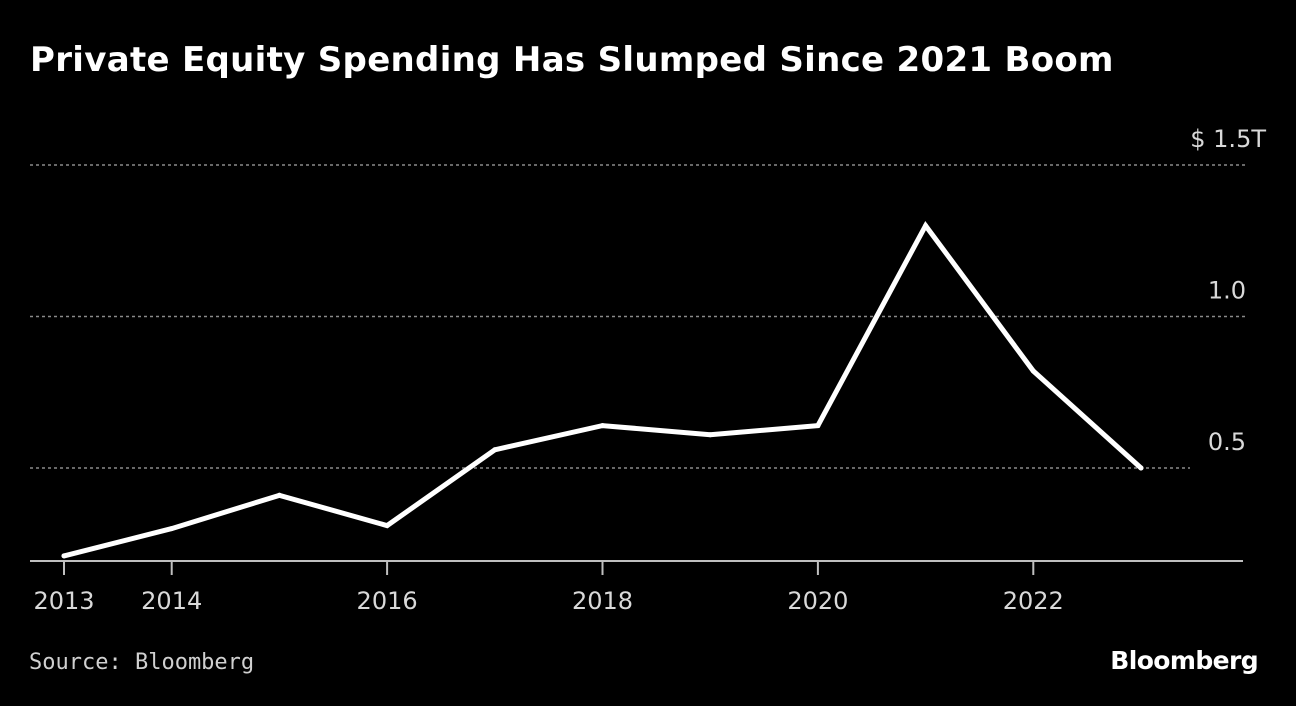 This screenshot has width=1296, height=706. What do you see at coordinates (387, 526) in the screenshot?
I see `data-point-2016` at bounding box center [387, 526].